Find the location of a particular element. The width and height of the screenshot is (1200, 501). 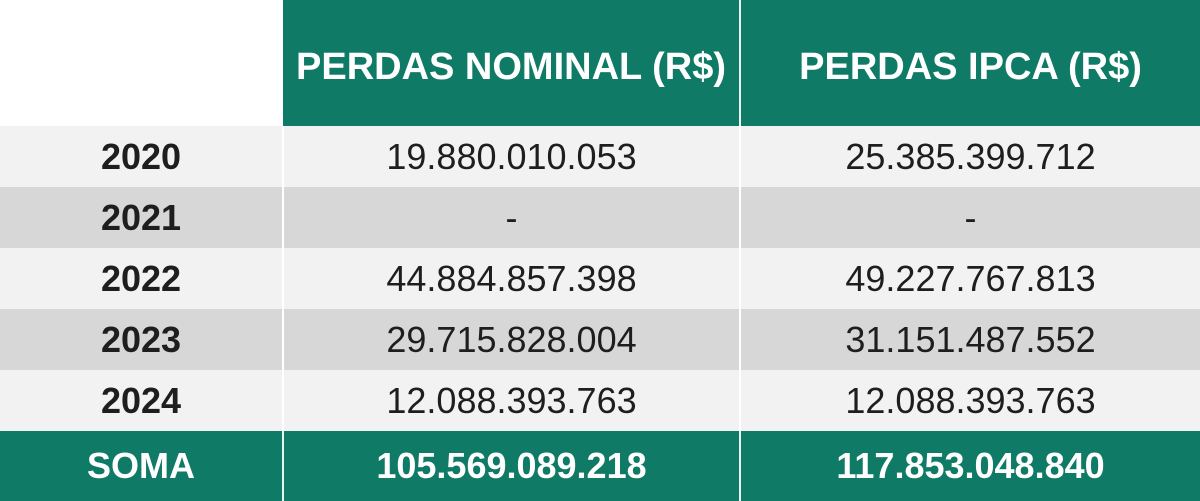

year-cell: 2022 is located at coordinates (141, 278).